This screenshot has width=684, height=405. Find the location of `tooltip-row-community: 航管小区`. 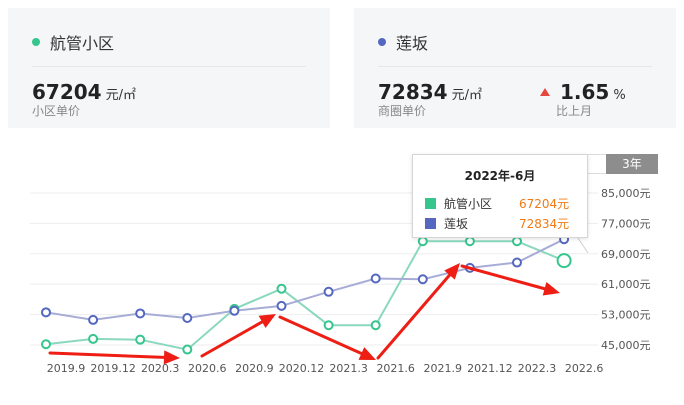

tooltip-row-community: 航管小区 is located at coordinates (458, 203).